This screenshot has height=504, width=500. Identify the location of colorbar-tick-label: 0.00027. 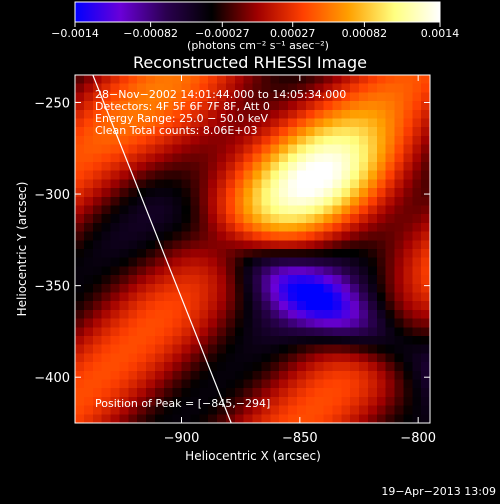
(293, 33).